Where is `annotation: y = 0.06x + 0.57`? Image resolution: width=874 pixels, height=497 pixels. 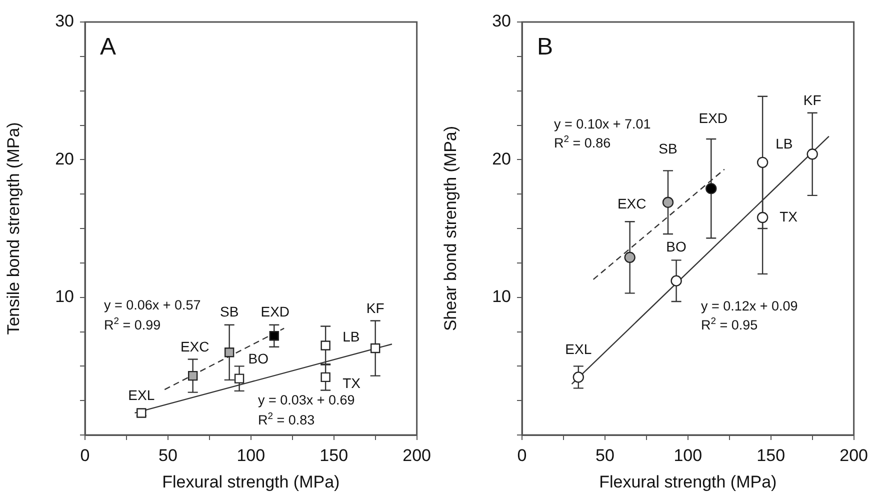 annotation: y = 0.06x + 0.57 is located at coordinates (152, 305).